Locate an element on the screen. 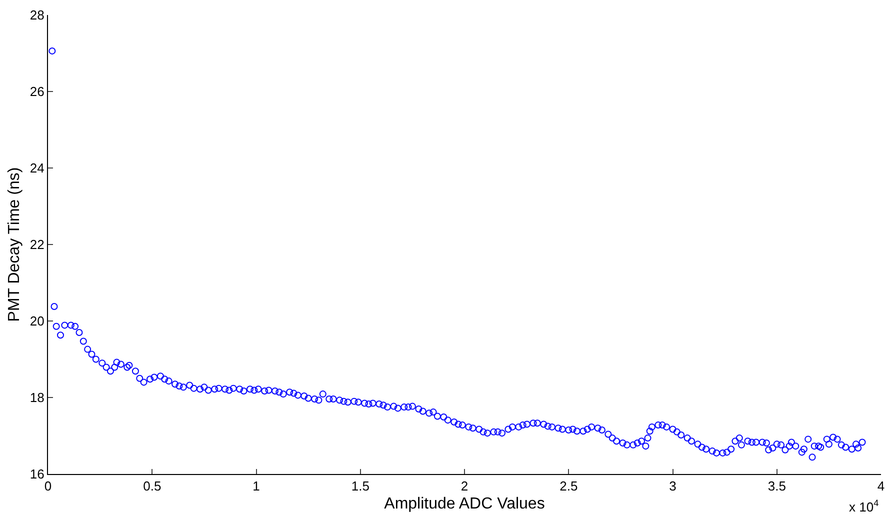 This screenshot has height=517, width=893. x-tick-label: 3.5 is located at coordinates (777, 486).